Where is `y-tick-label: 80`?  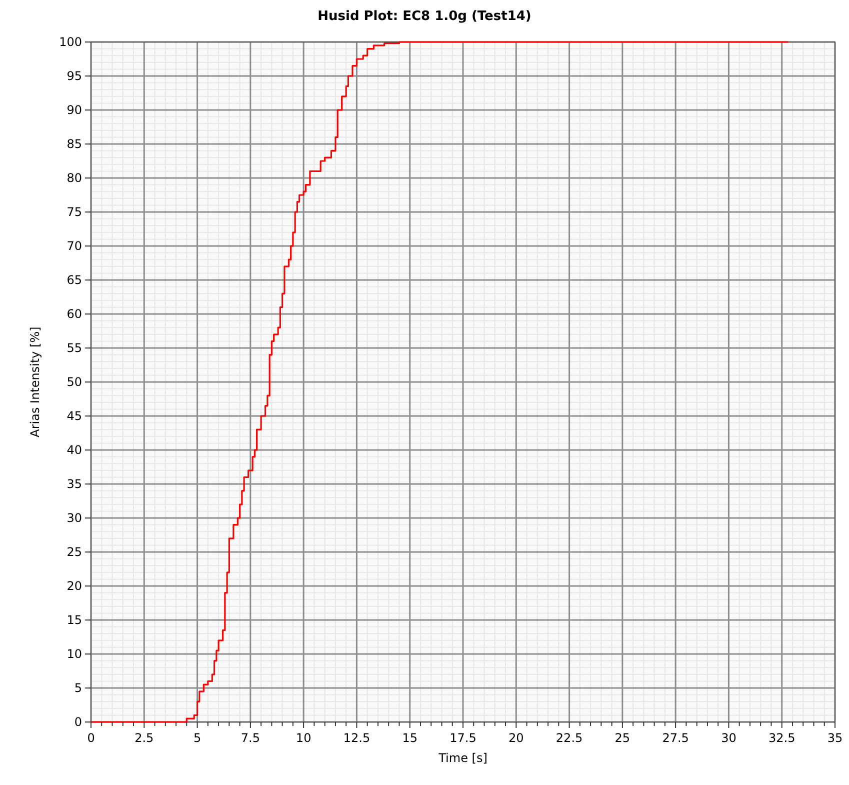
y-tick-label: 80 is located at coordinates (74, 178).